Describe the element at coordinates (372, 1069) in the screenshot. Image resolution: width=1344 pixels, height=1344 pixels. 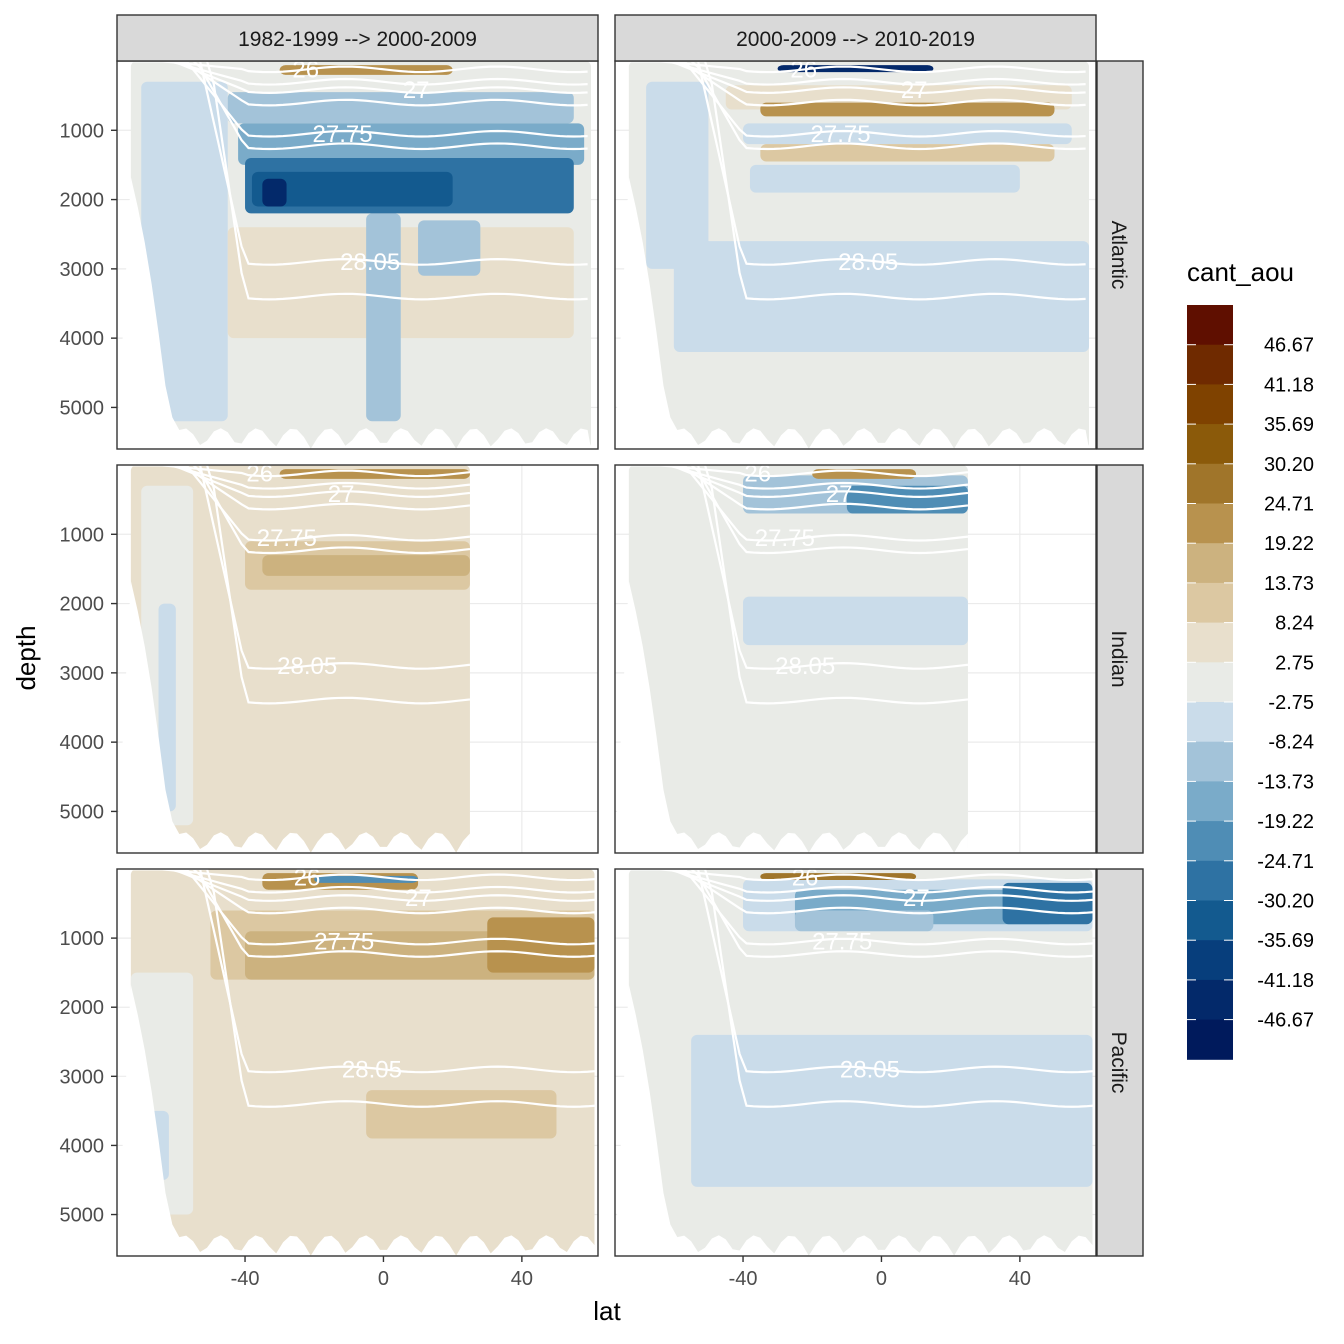
I see `isopycnal-label: 28.05` at that location.